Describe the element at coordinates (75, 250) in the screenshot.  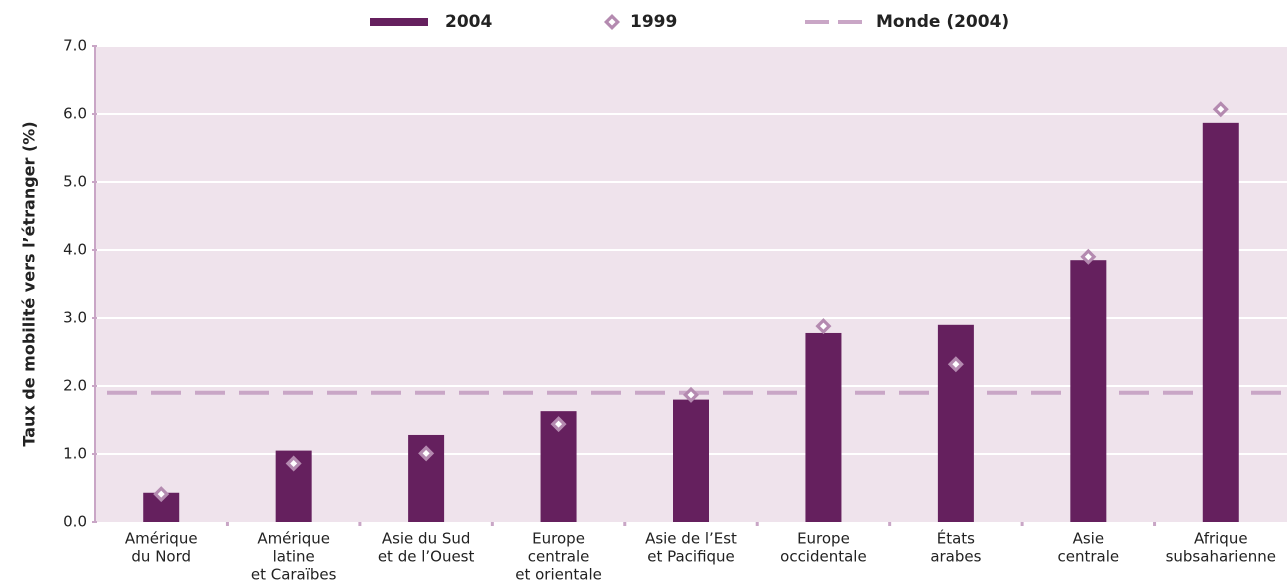
I see `y-tick-label: 4.0` at that location.